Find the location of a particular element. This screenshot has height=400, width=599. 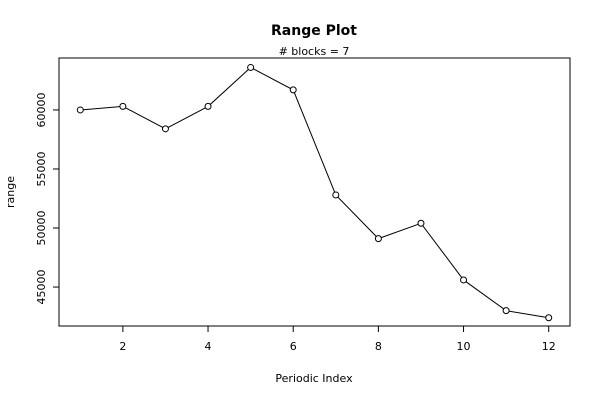

y-tick-label: 45000 is located at coordinates (41, 287).